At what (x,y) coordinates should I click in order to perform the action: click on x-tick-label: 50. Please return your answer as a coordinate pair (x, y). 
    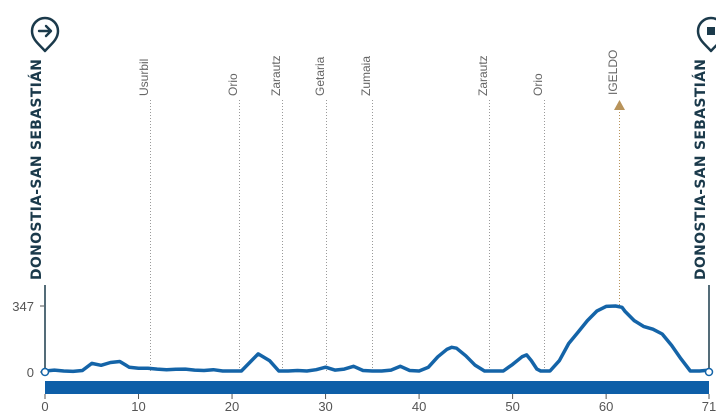
    Looking at the image, I should click on (512, 406).